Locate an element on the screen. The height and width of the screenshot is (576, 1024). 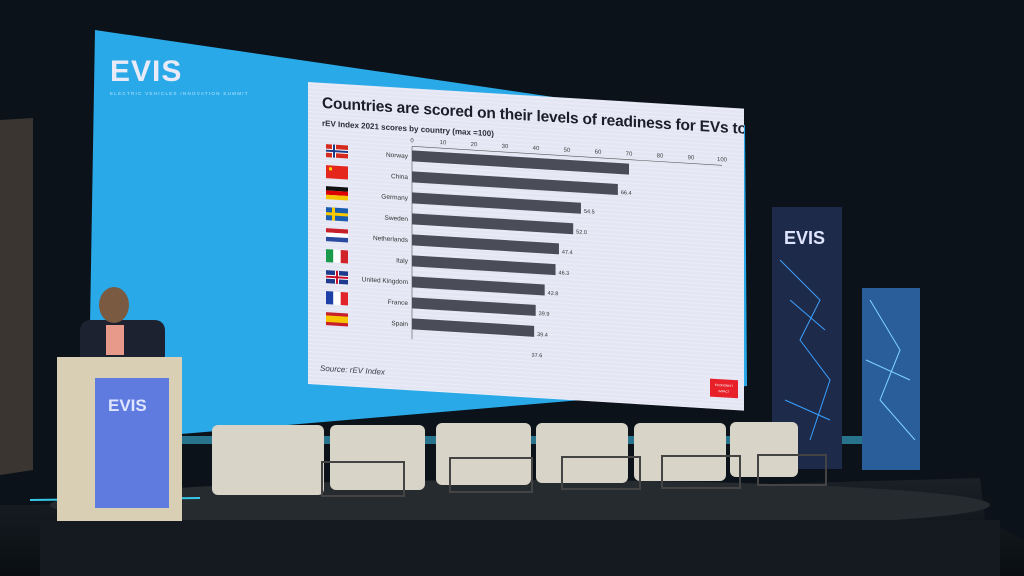
x-tick-label: 20 is located at coordinates (474, 145).